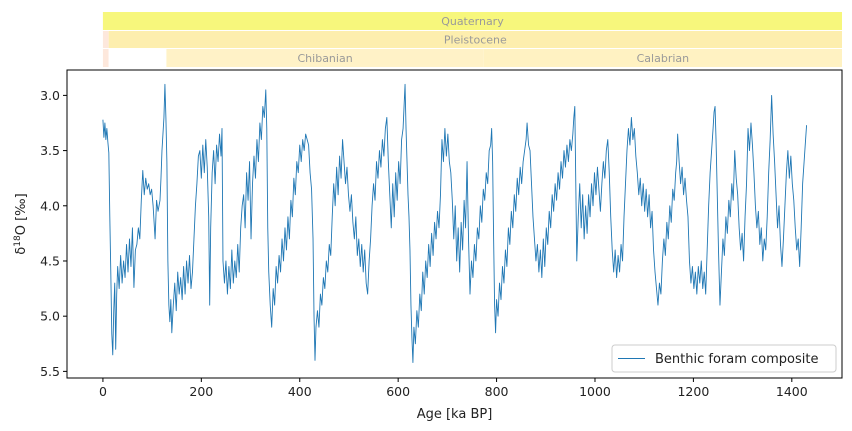 This screenshot has width=852, height=431. What do you see at coordinates (595, 391) in the screenshot?
I see `x-tick-label: 1000` at bounding box center [595, 391].